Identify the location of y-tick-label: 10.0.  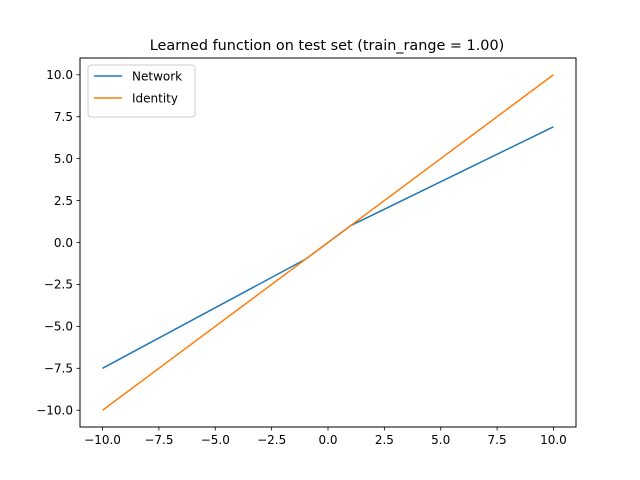
(59, 75).